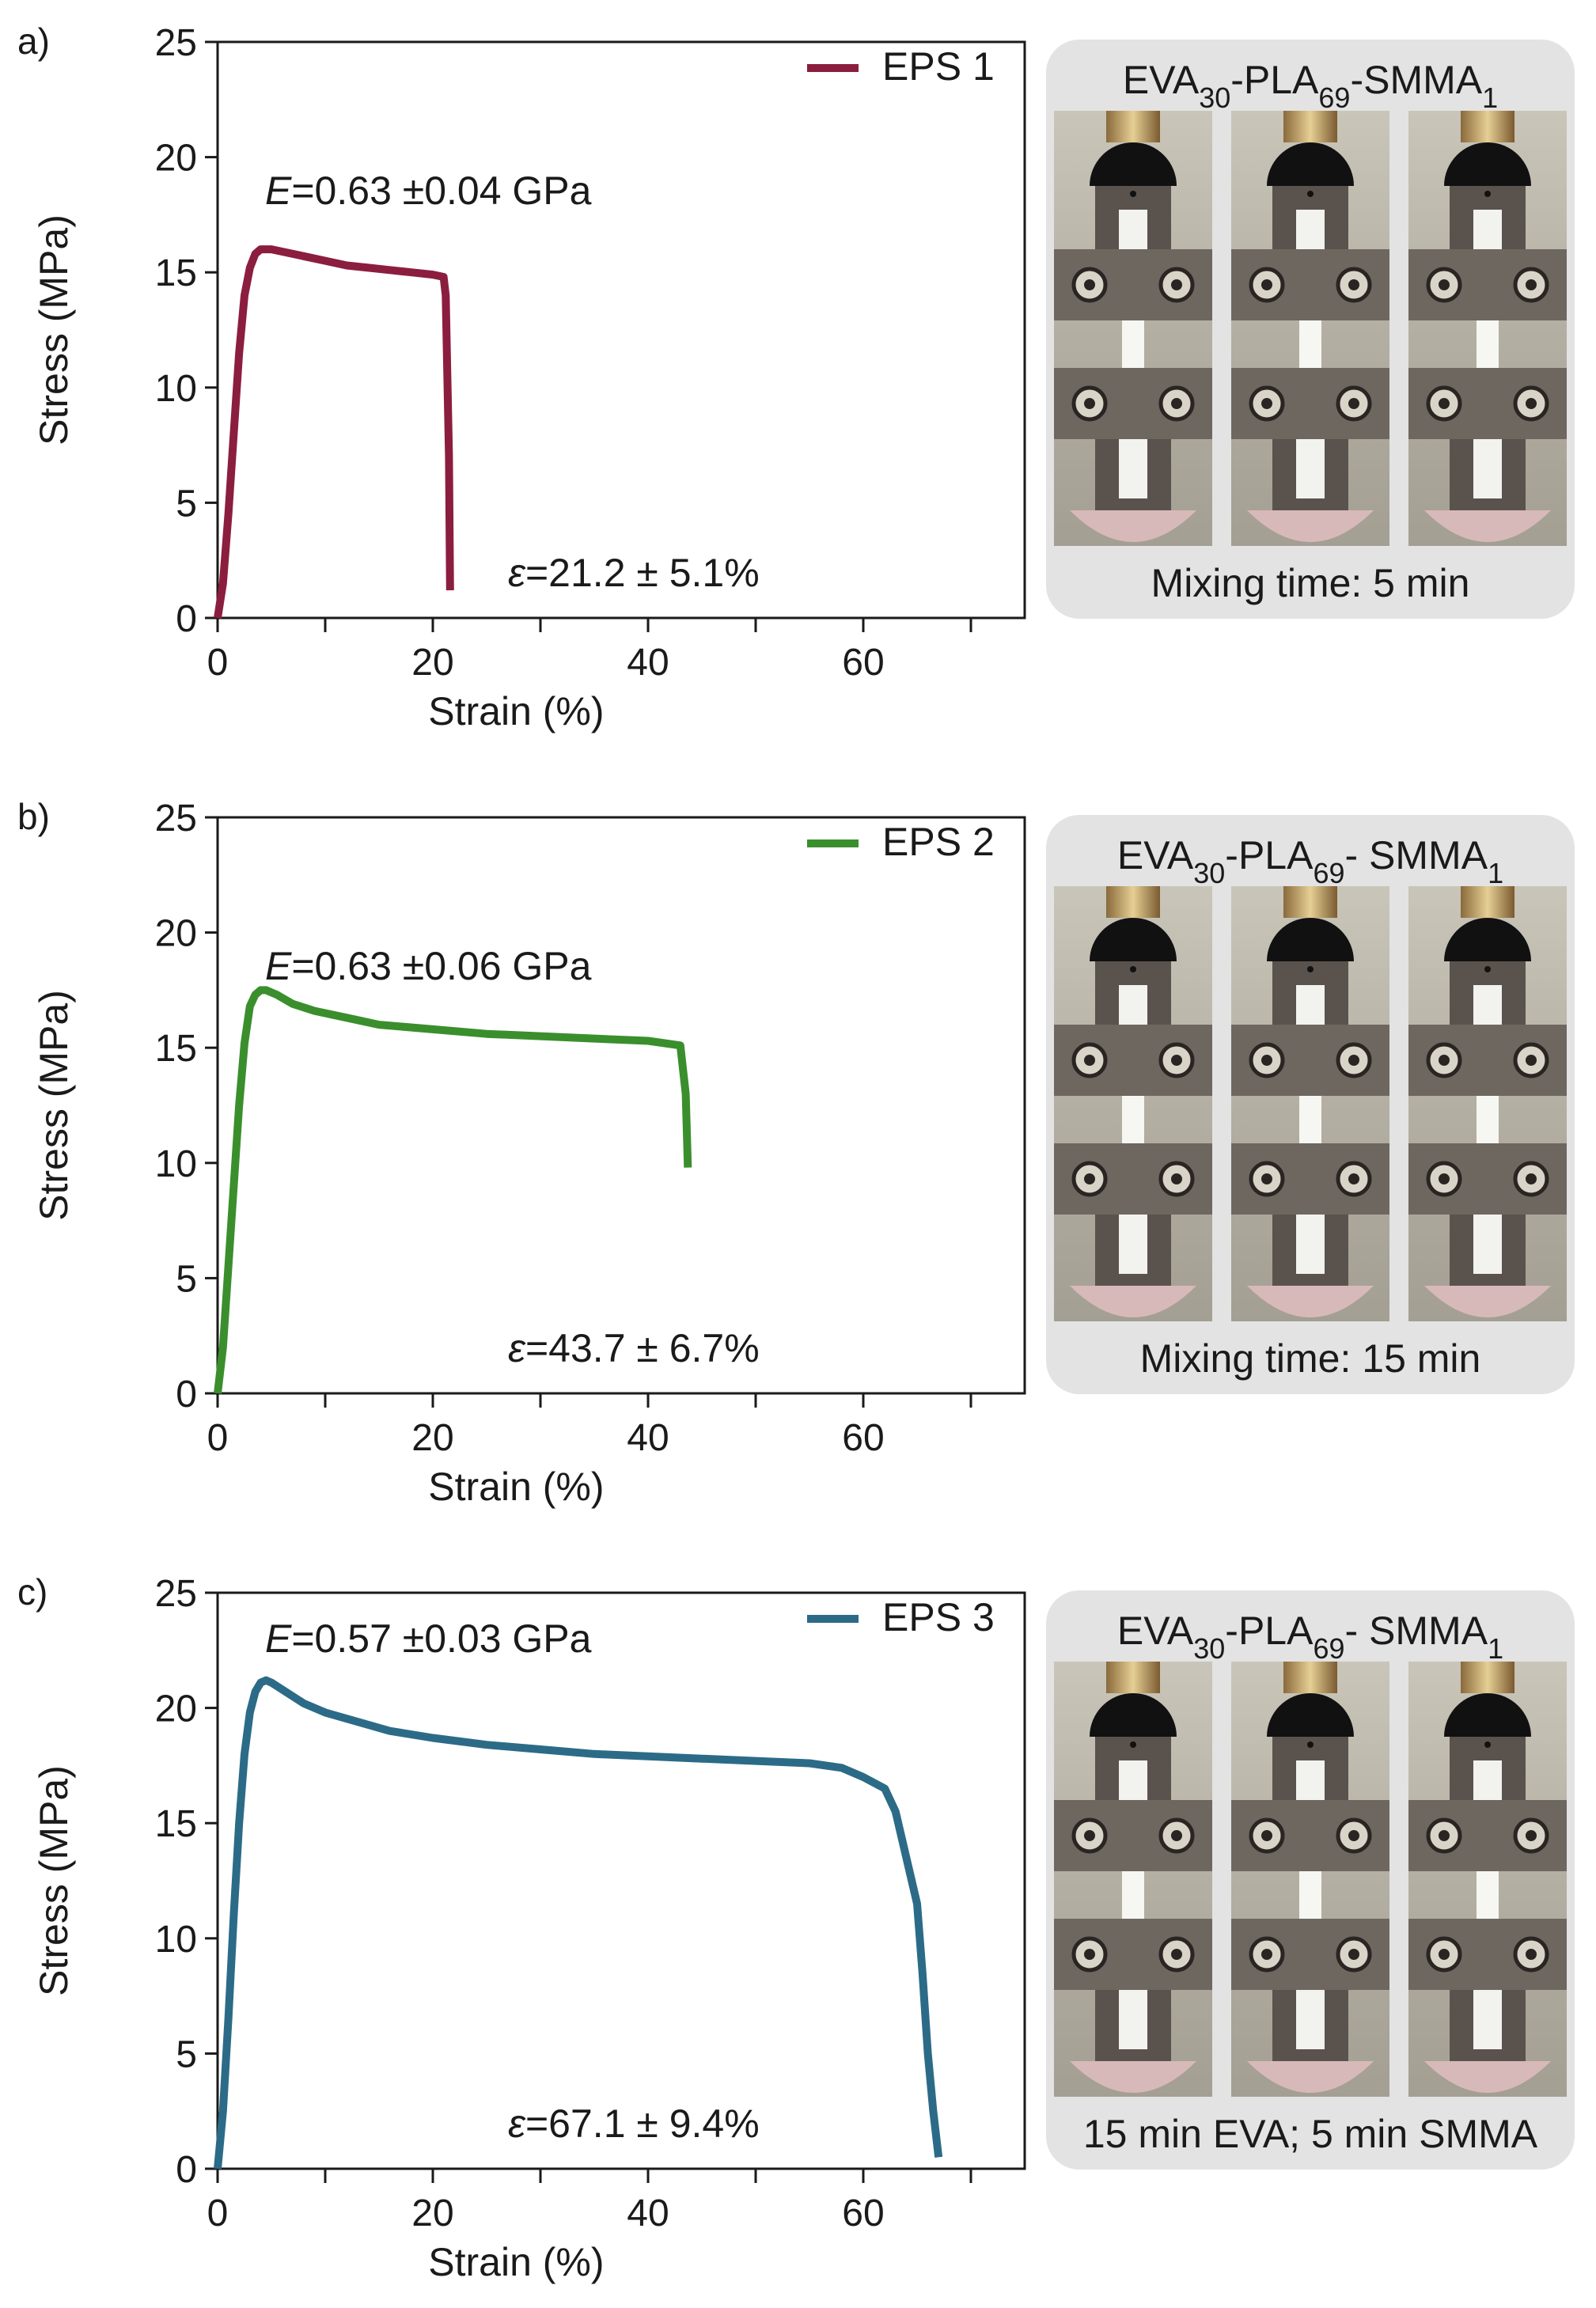 This screenshot has height=2308, width=1596. Describe the element at coordinates (1310, 583) in the screenshot. I see `photo-panel-caption: Mixing time: 5 min` at that location.